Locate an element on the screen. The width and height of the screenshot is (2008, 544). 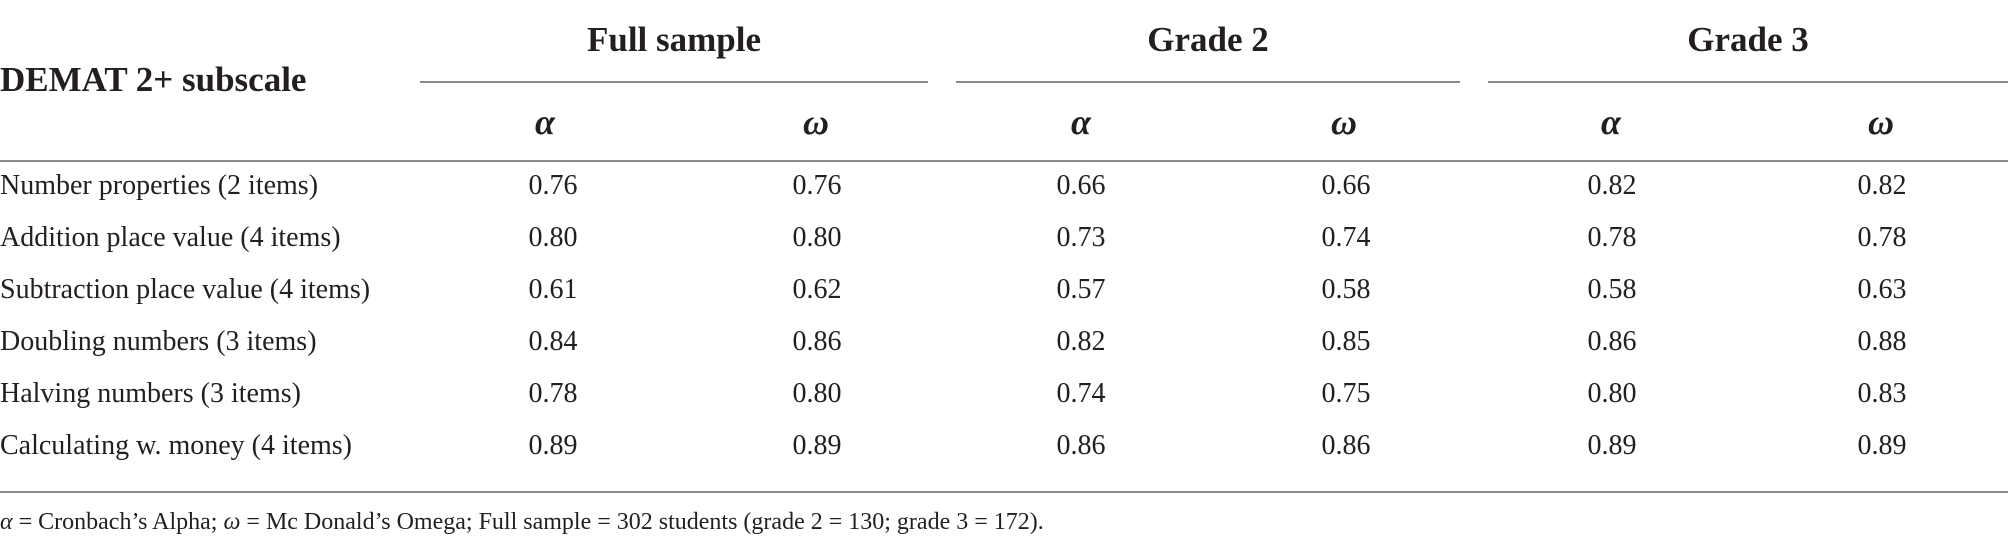
footnote-alpha-text: = Cronbach’s Alpha; is located at coordinates (118, 522).